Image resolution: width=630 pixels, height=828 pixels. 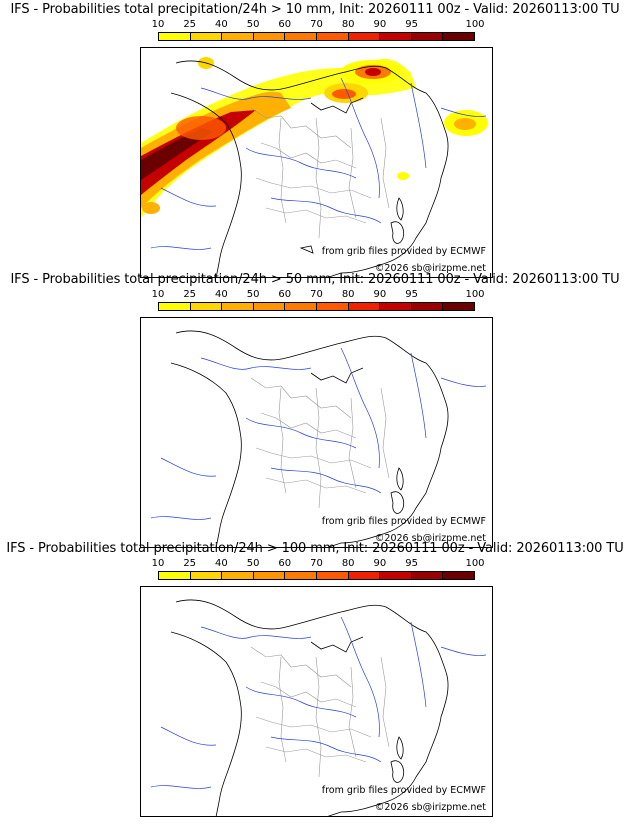 I want to click on precip-layer, so click(x=314, y=137).